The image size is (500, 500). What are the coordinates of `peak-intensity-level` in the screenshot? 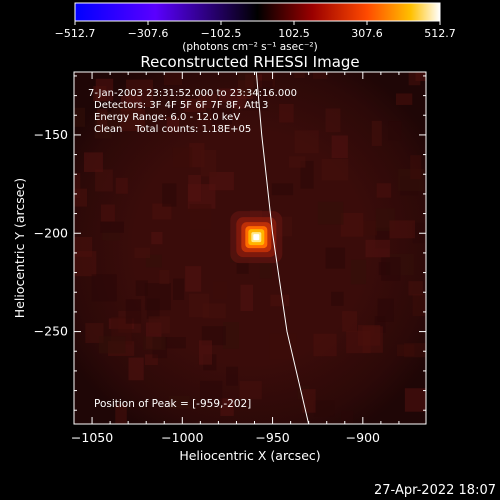 It's located at (256, 237).